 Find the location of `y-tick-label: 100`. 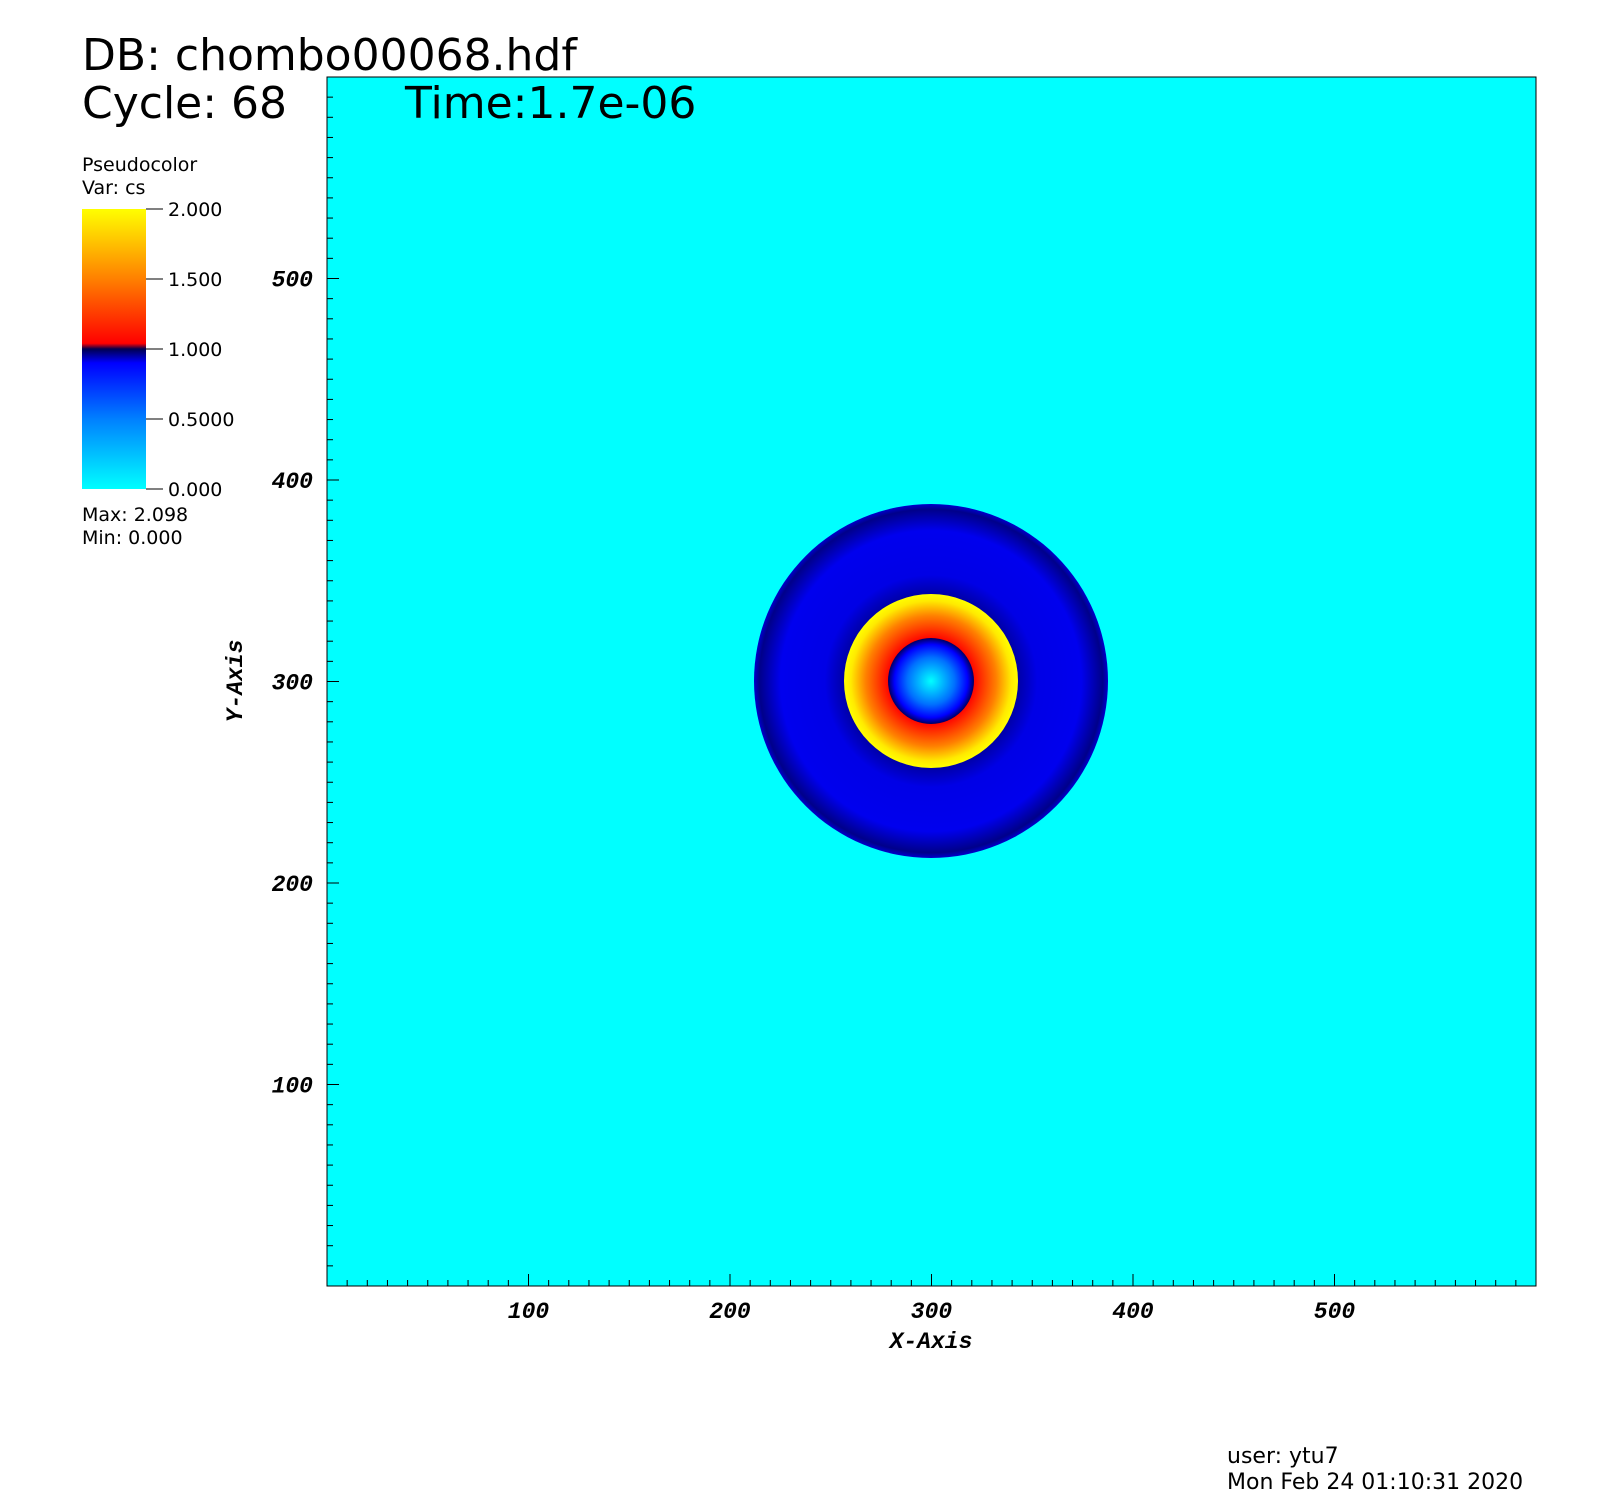

y-tick-label: 100 is located at coordinates (293, 1087).